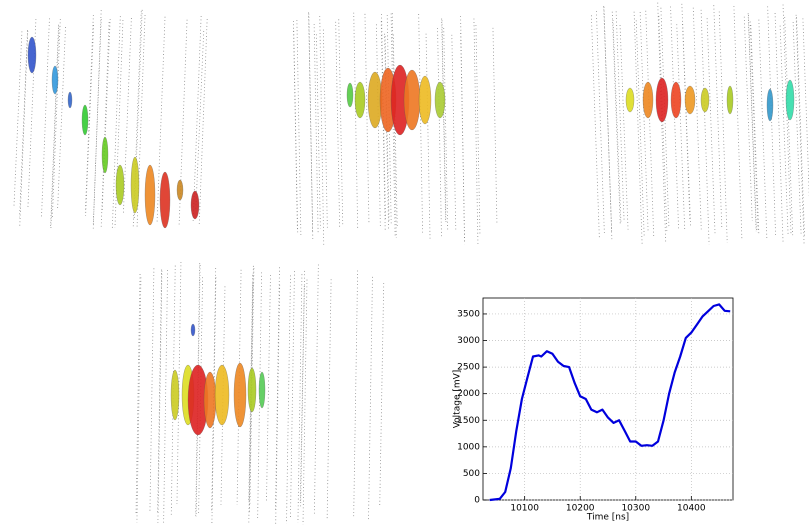  What do you see at coordinates (610, 402) in the screenshot?
I see `voltage-line` at bounding box center [610, 402].